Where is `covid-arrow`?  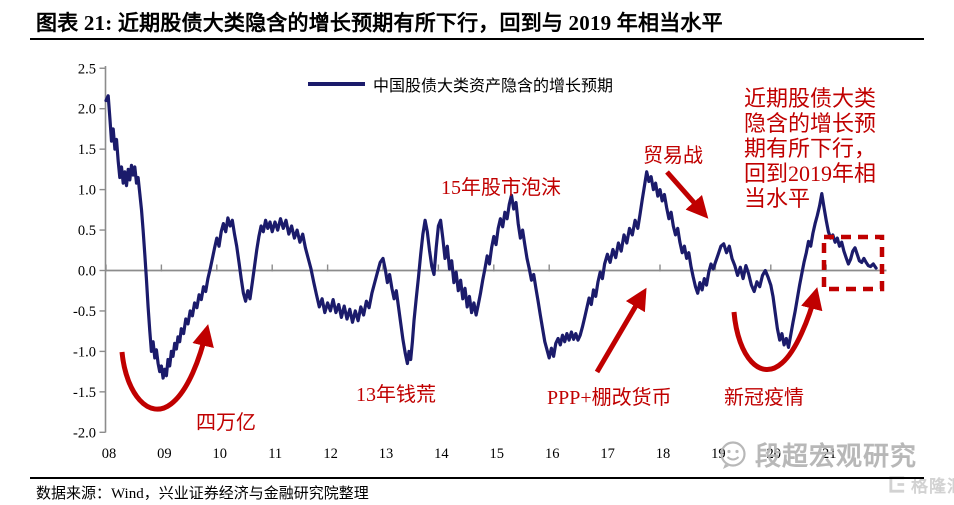
covid-arrow is located at coordinates (777, 329).